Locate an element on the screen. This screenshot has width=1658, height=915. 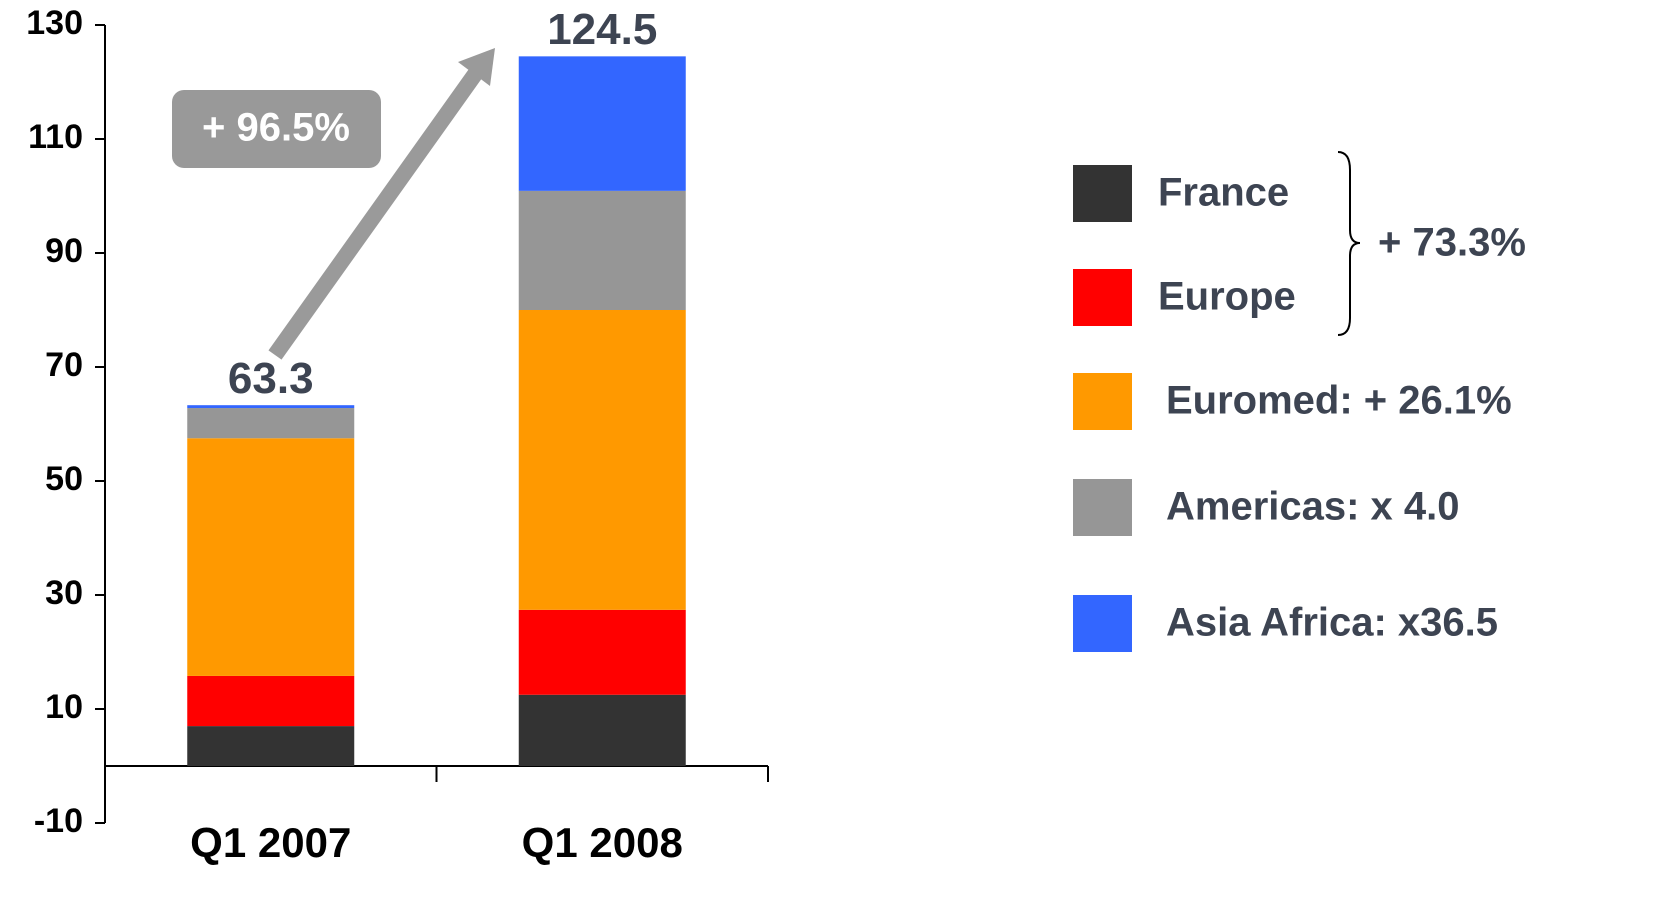
total-label: 63.3 is located at coordinates (271, 378).